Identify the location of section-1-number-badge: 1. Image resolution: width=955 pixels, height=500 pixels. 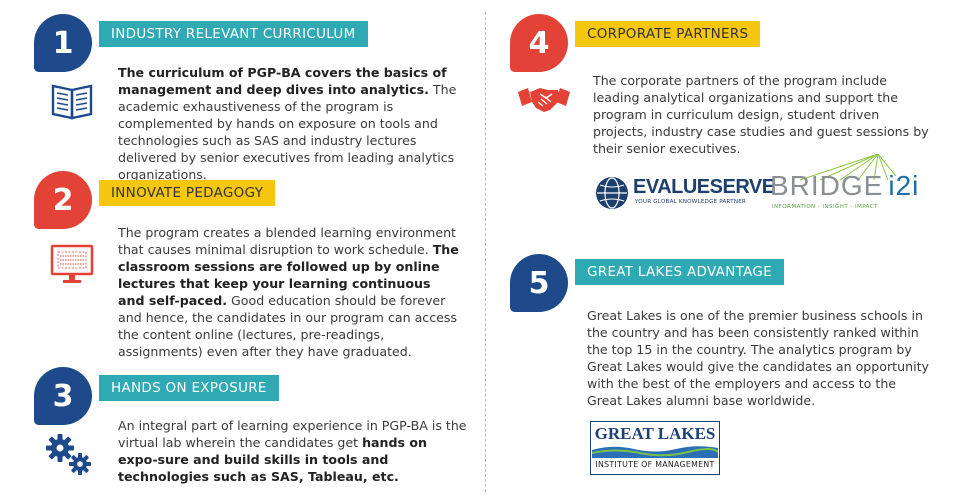
(63, 43).